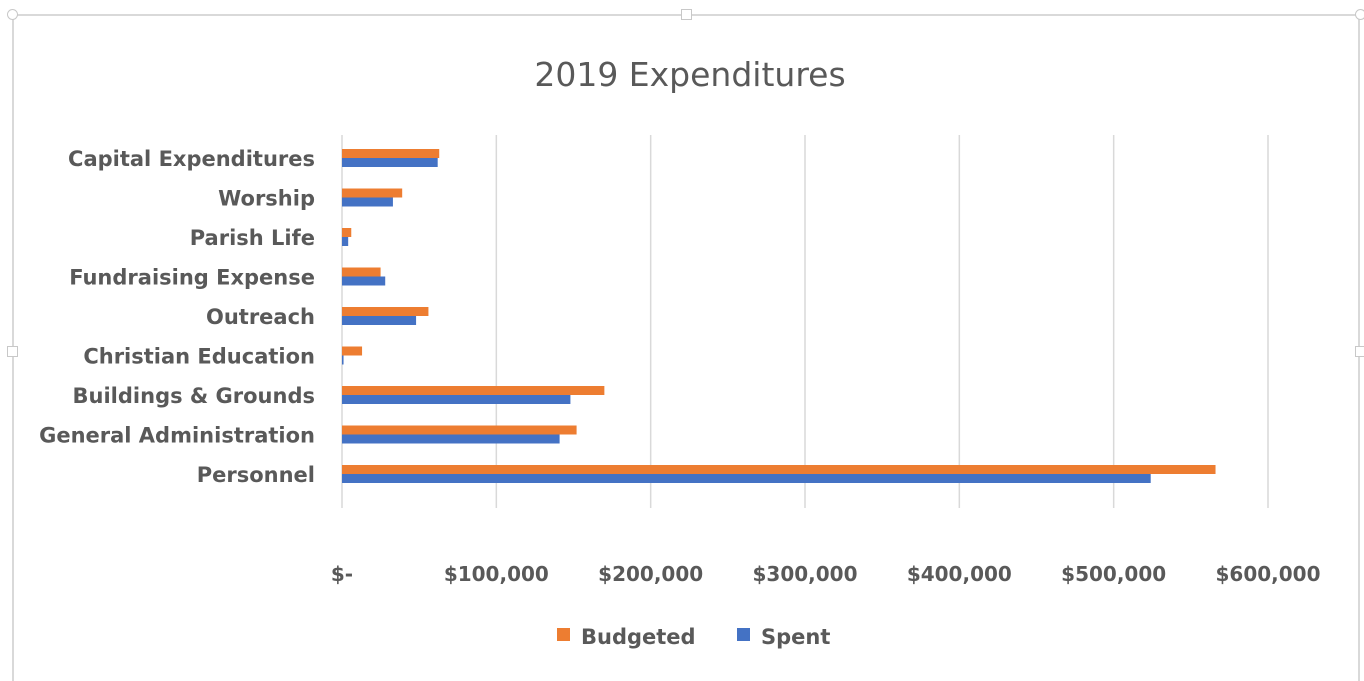 Image resolution: width=1364 pixels, height=681 pixels. I want to click on category-label-buildings-and-grounds: Buildings & Grounds, so click(194, 396).